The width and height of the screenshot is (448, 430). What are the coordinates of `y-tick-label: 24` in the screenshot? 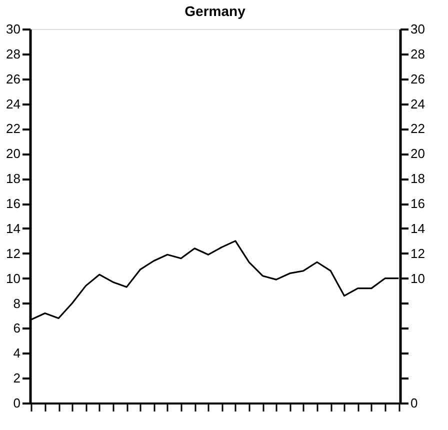 It's located at (13, 104).